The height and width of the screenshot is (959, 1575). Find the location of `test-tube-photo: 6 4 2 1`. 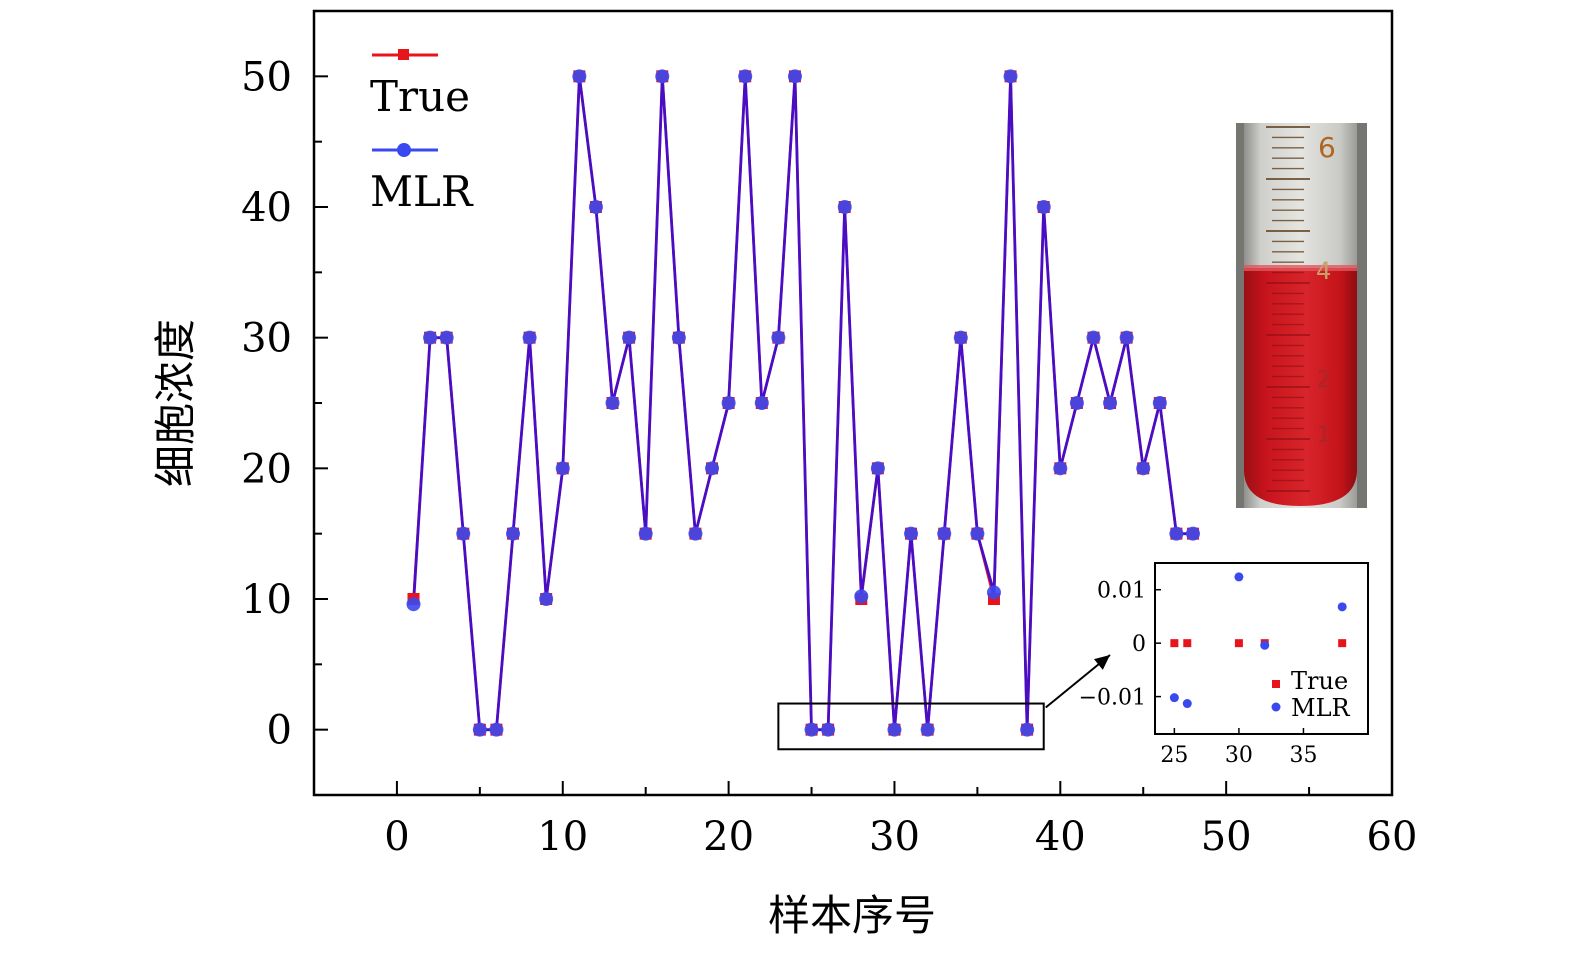

test-tube-photo: 6 4 2 1 is located at coordinates (1301, 315).